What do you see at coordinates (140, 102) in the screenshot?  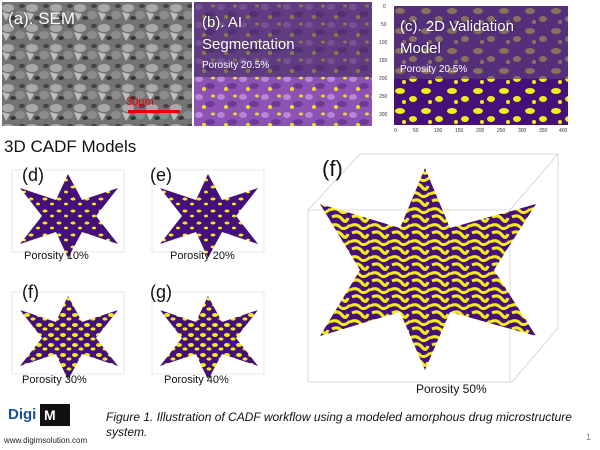 I see `scale-bar-label: 30µm` at bounding box center [140, 102].